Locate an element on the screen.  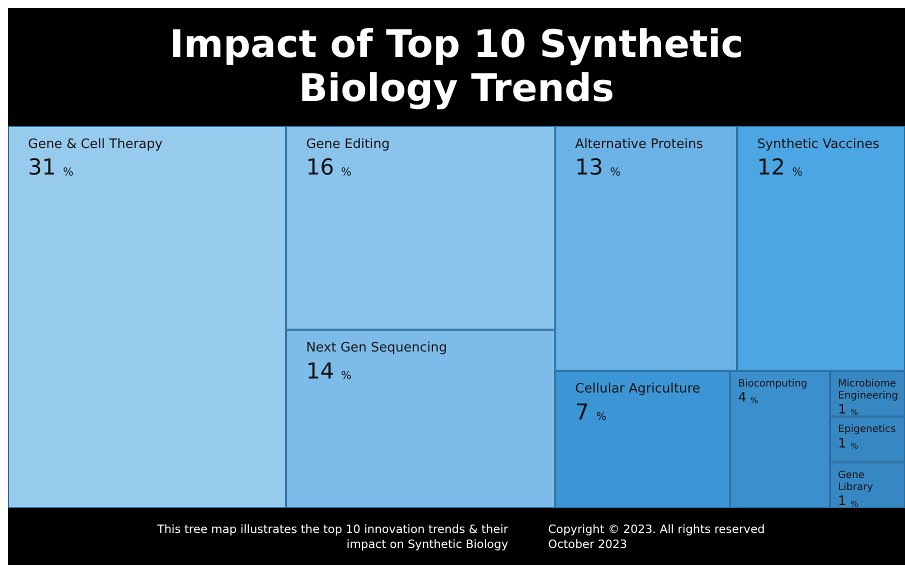
category-label: Gene Library is located at coordinates (856, 481).